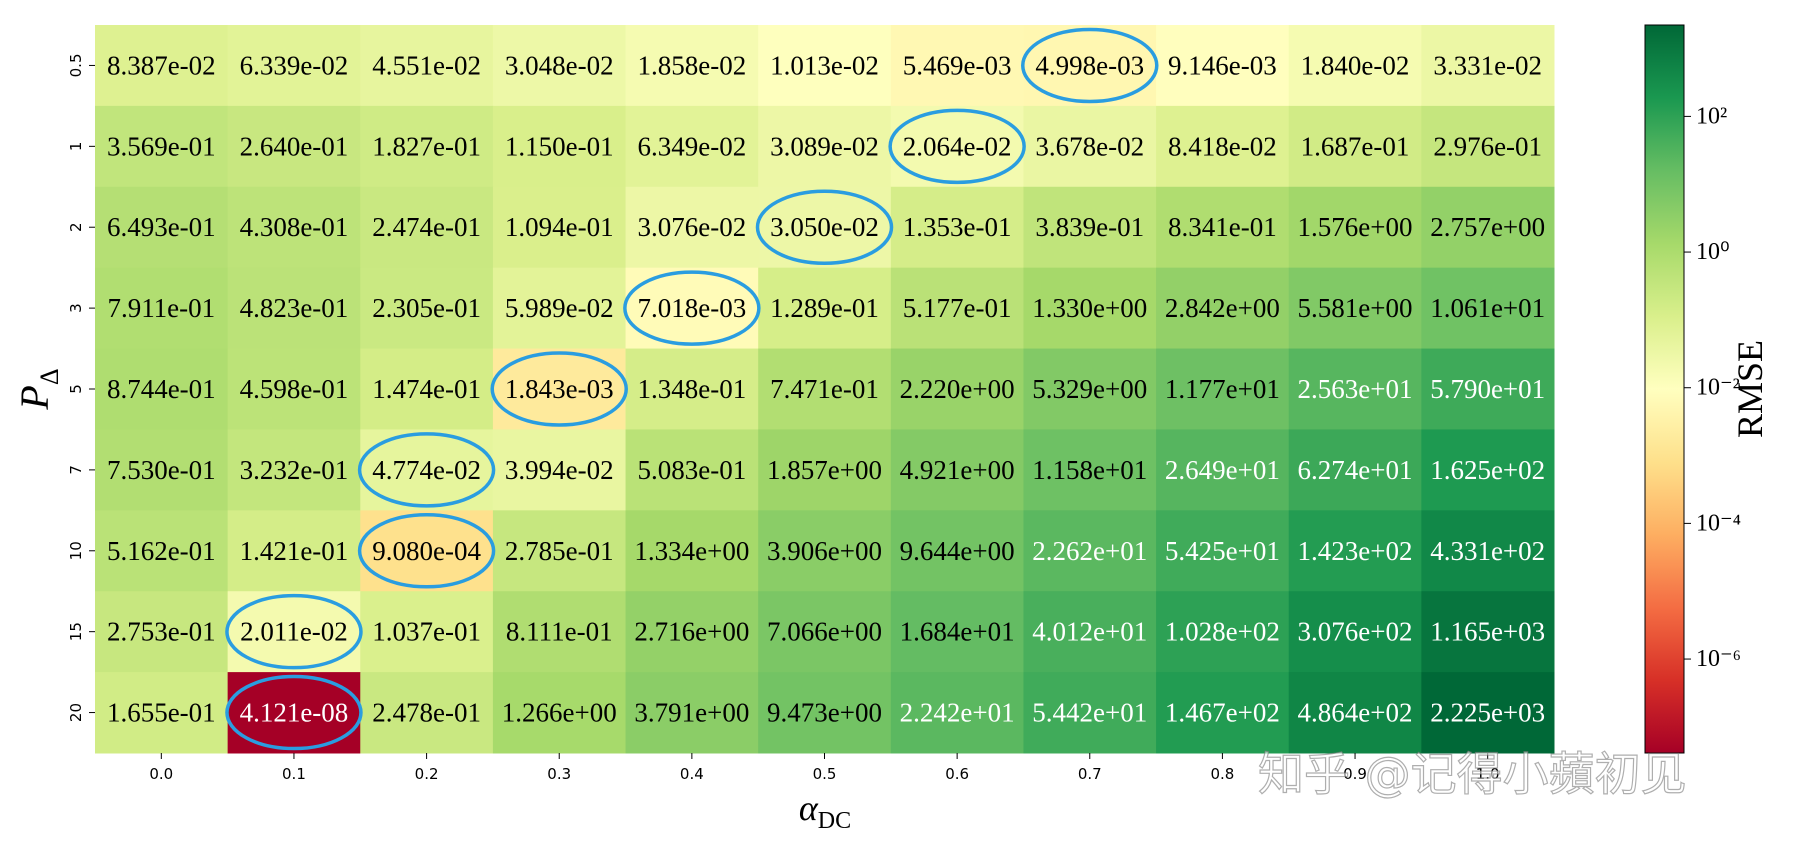  Describe the element at coordinates (559, 470) in the screenshot. I see `cell-label: 3.994e-02` at that location.